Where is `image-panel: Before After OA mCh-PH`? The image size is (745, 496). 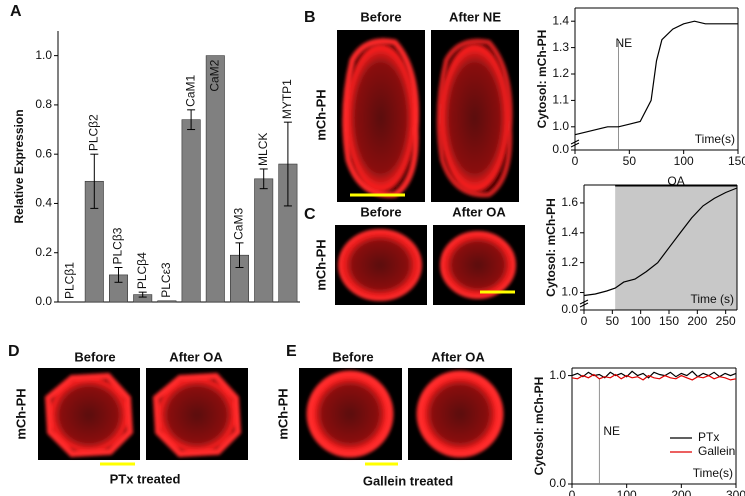 image-panel: Before After OA mCh-PH is located at coordinates (419, 254).